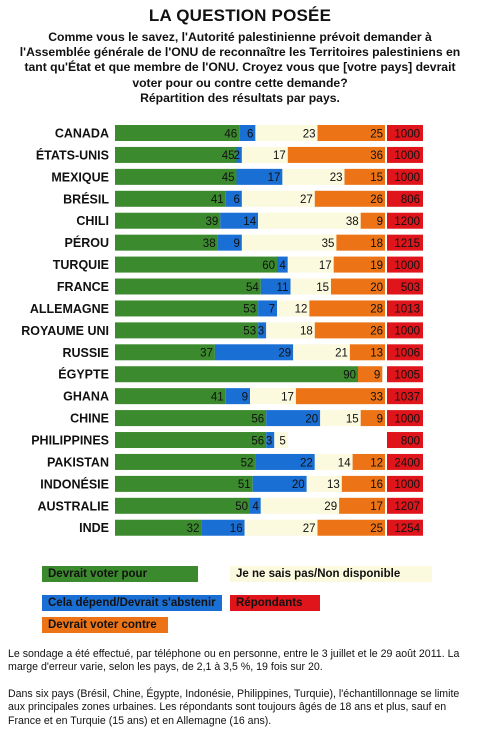 This screenshot has width=480, height=750. Describe the element at coordinates (360, 242) in the screenshot. I see `bar-contre-perou` at that location.